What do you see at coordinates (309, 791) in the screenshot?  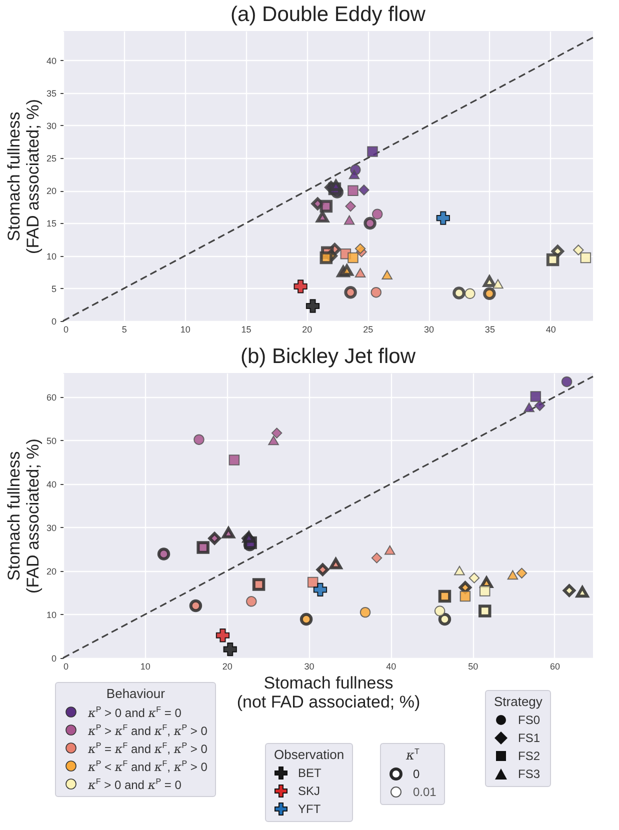 I see `legend-label: SKJ` at bounding box center [309, 791].